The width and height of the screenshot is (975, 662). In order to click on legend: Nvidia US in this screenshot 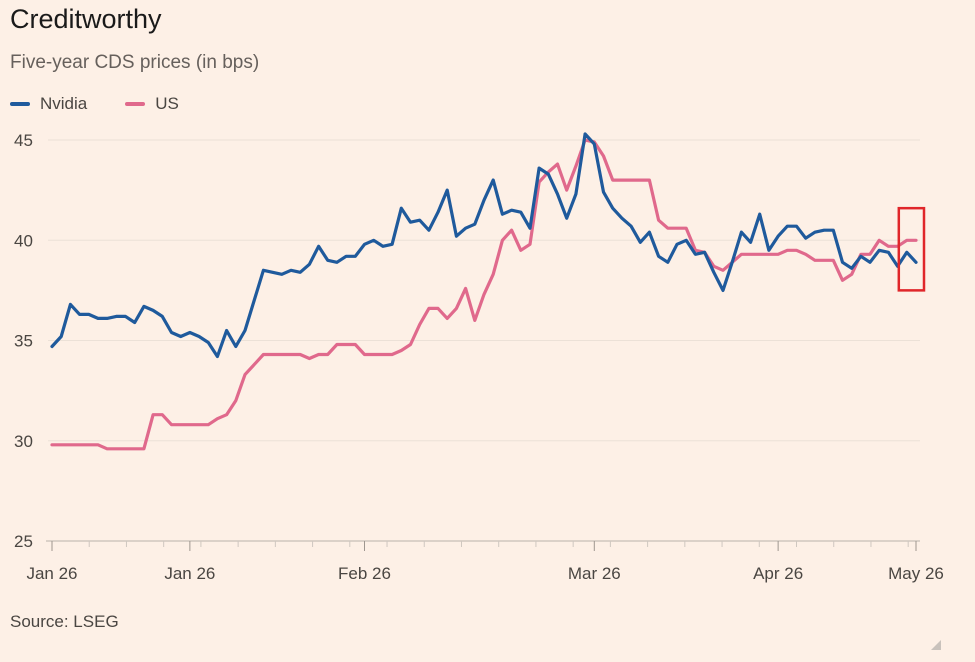, I will do `click(113, 104)`.